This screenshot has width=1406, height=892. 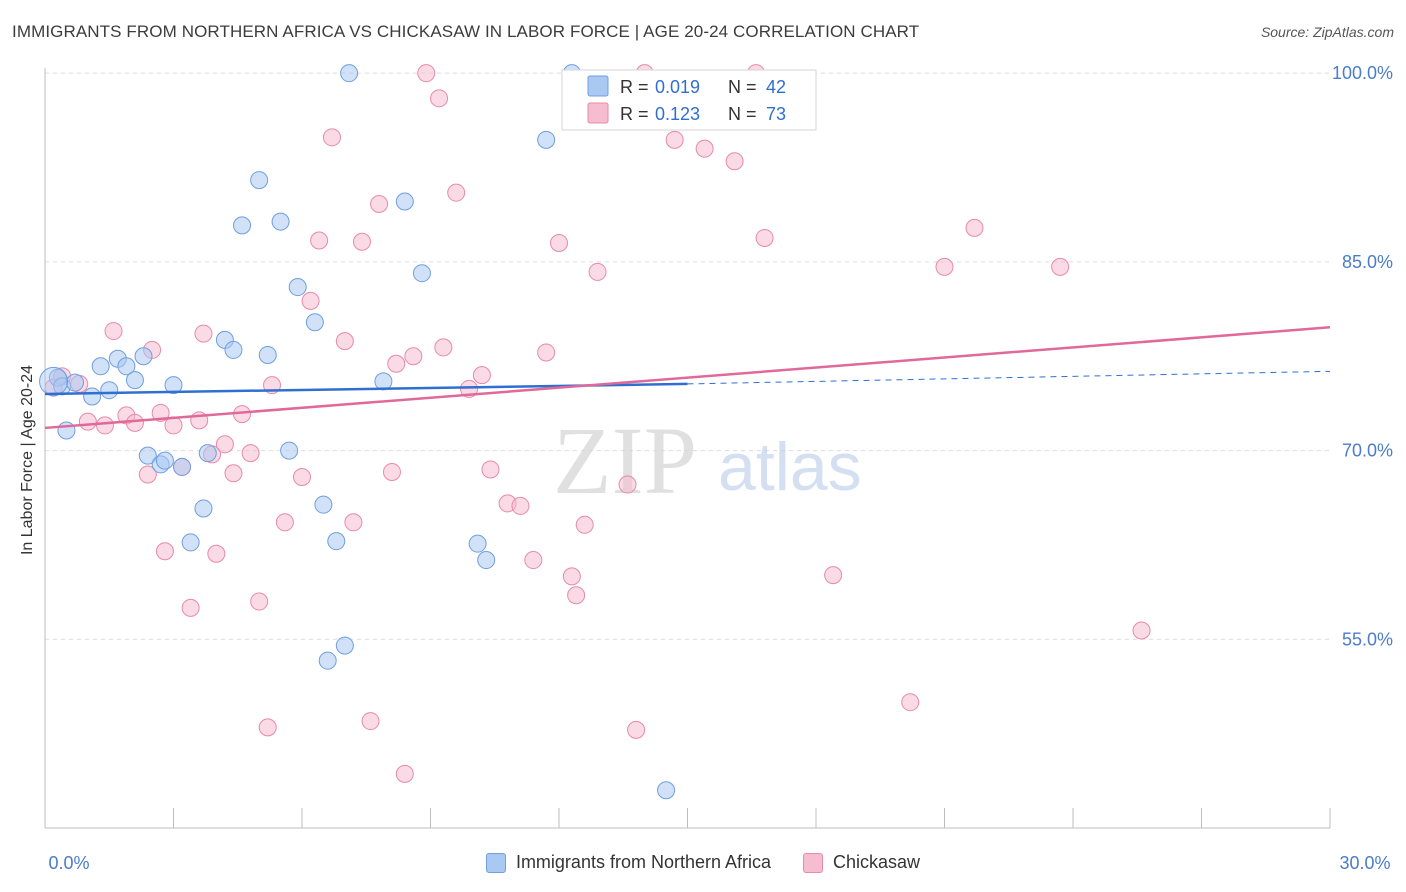 I want to click on legend-n-value-1: 42, so click(x=776, y=87).